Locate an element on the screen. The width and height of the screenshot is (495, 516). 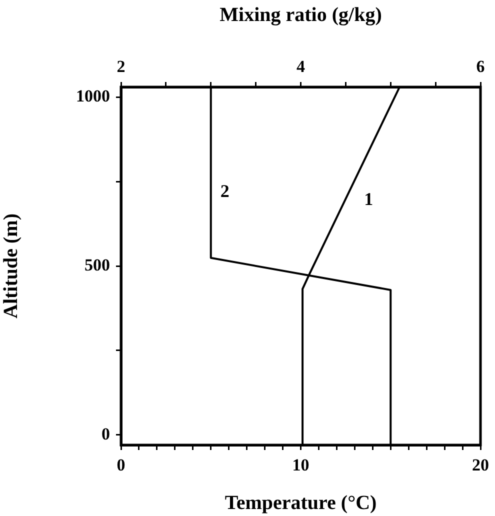
y-tick-label: 1000 is located at coordinates (93, 96).